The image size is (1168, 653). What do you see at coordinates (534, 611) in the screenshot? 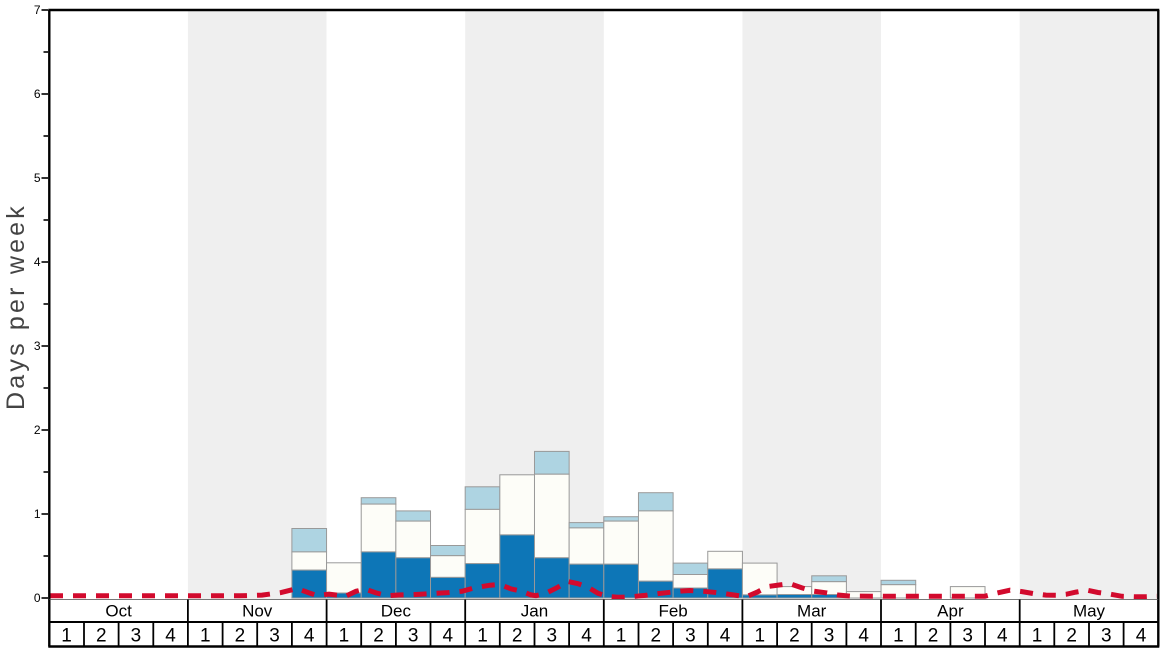
I see `svg-text: Jan` at bounding box center [534, 611].